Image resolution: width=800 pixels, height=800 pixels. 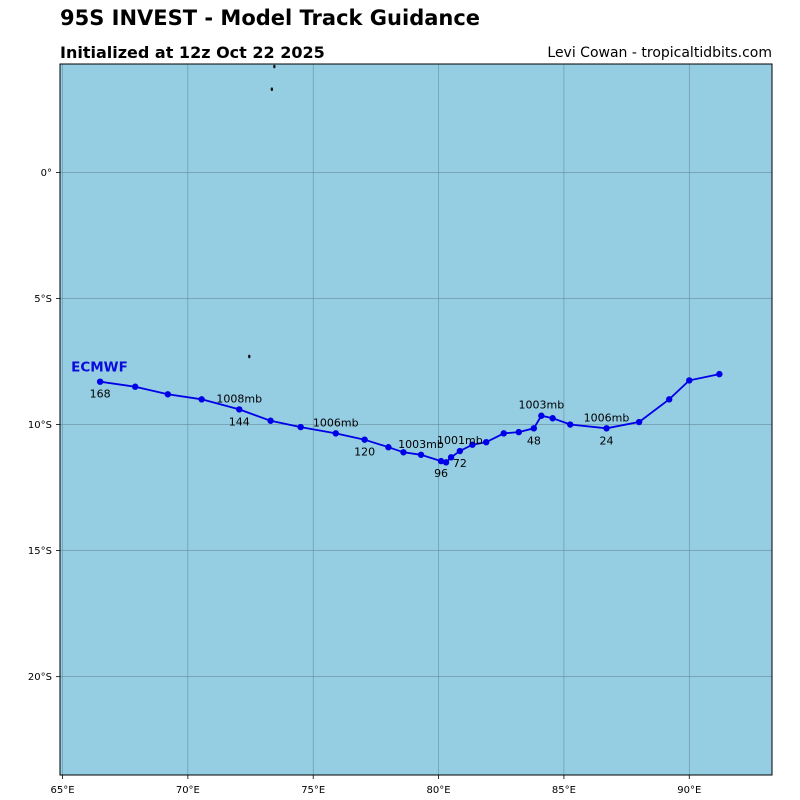 I want to click on tick-label-lon: 85°E, so click(x=564, y=790).